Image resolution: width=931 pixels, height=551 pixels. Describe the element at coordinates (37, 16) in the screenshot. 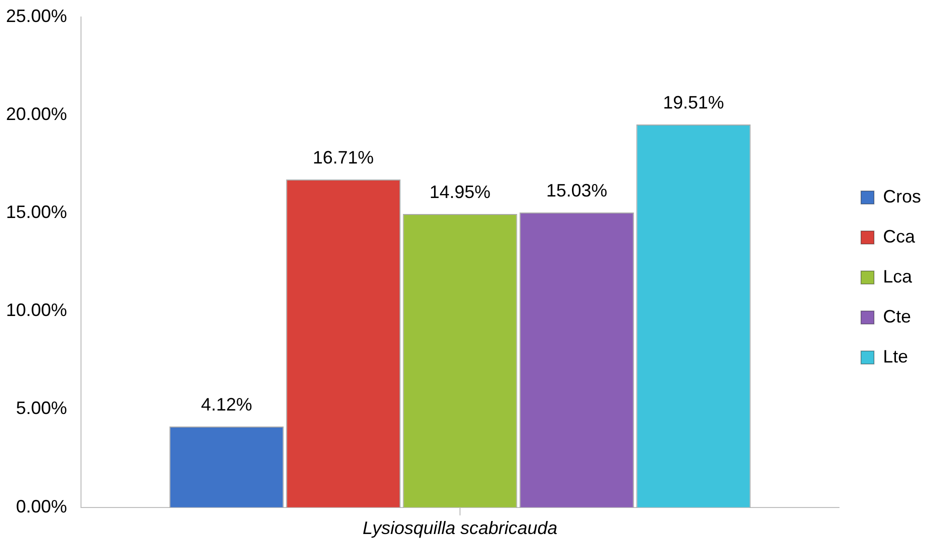

I see `y-tick-label: 25.00%` at that location.